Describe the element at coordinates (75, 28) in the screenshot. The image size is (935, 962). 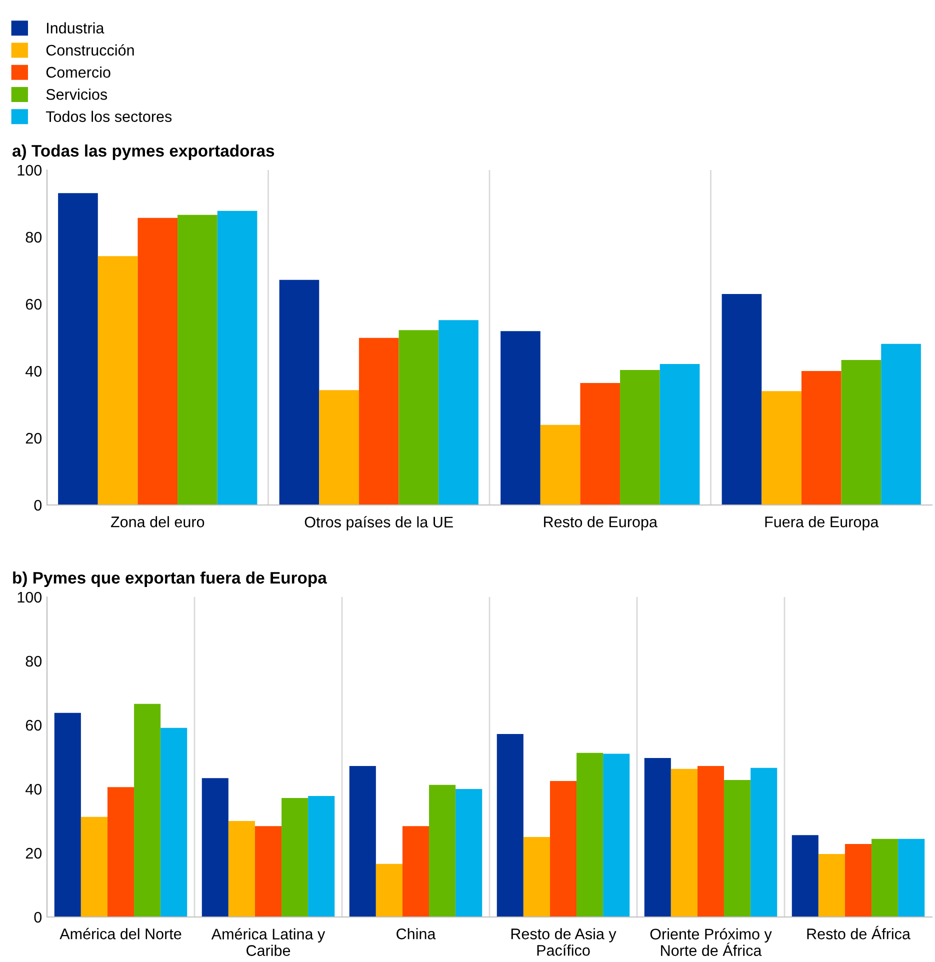
I see `legend-label: Industria` at that location.